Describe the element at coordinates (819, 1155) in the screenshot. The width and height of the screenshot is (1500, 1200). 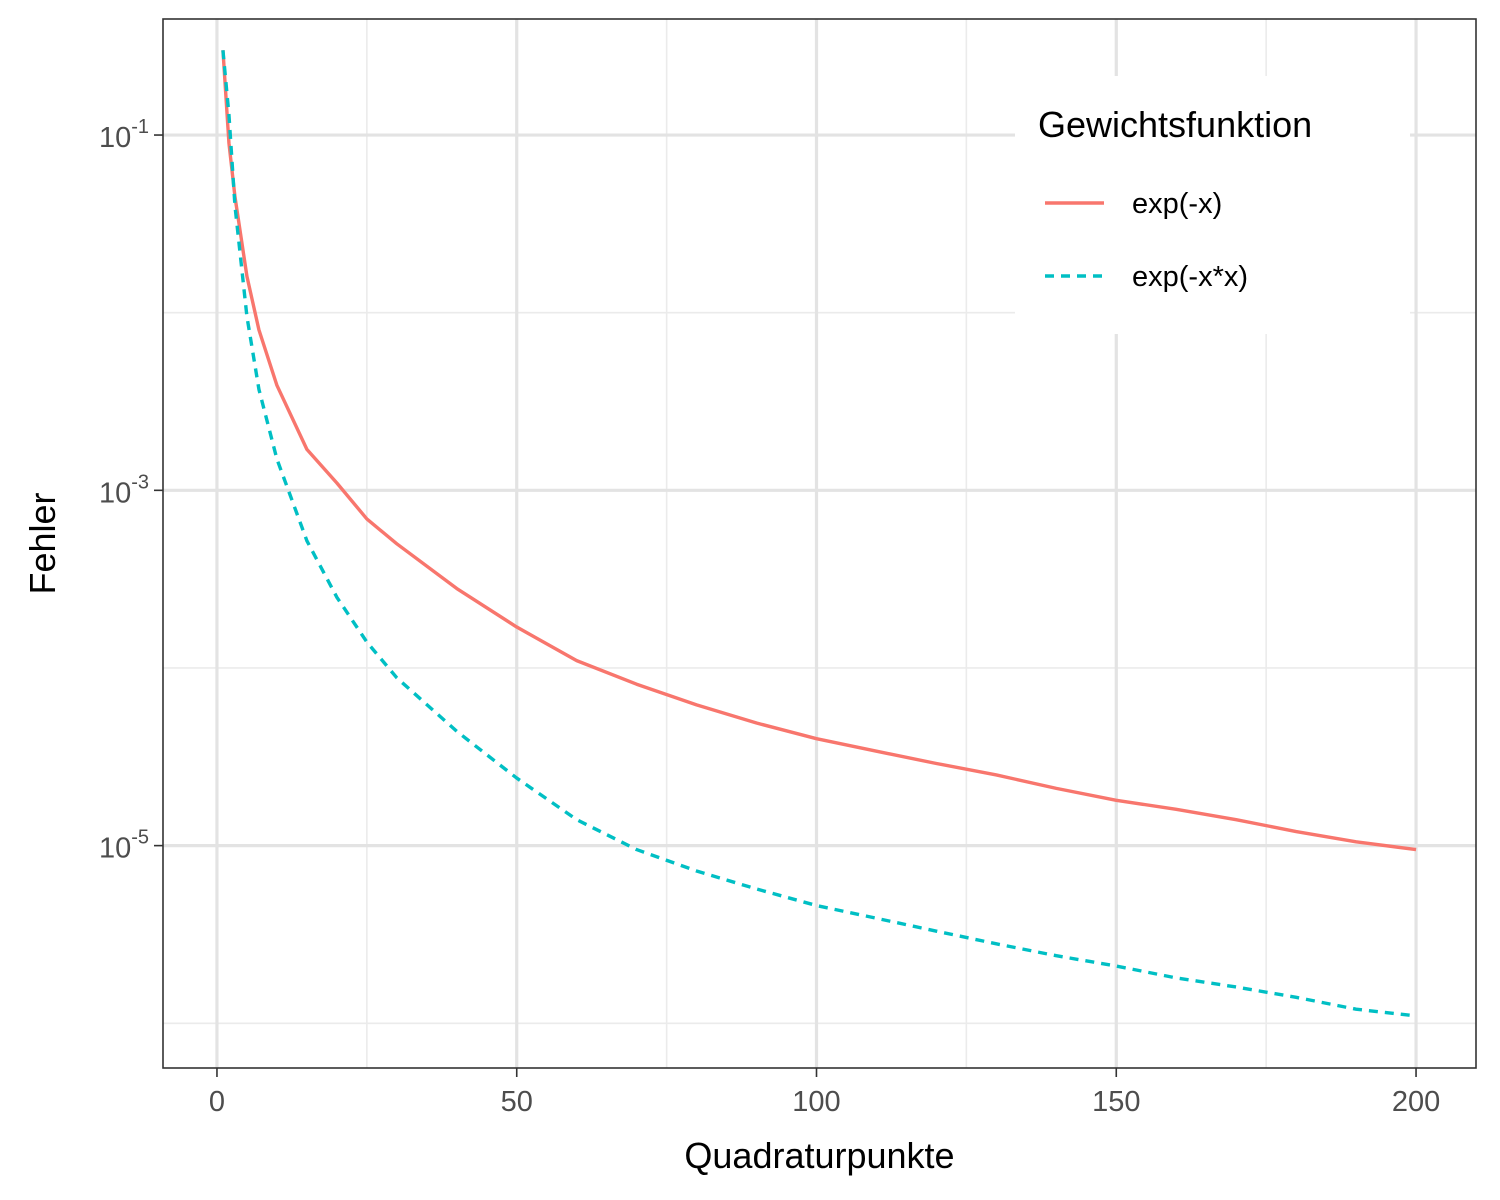
I see `x-axis-title: Quadraturpunkte` at that location.